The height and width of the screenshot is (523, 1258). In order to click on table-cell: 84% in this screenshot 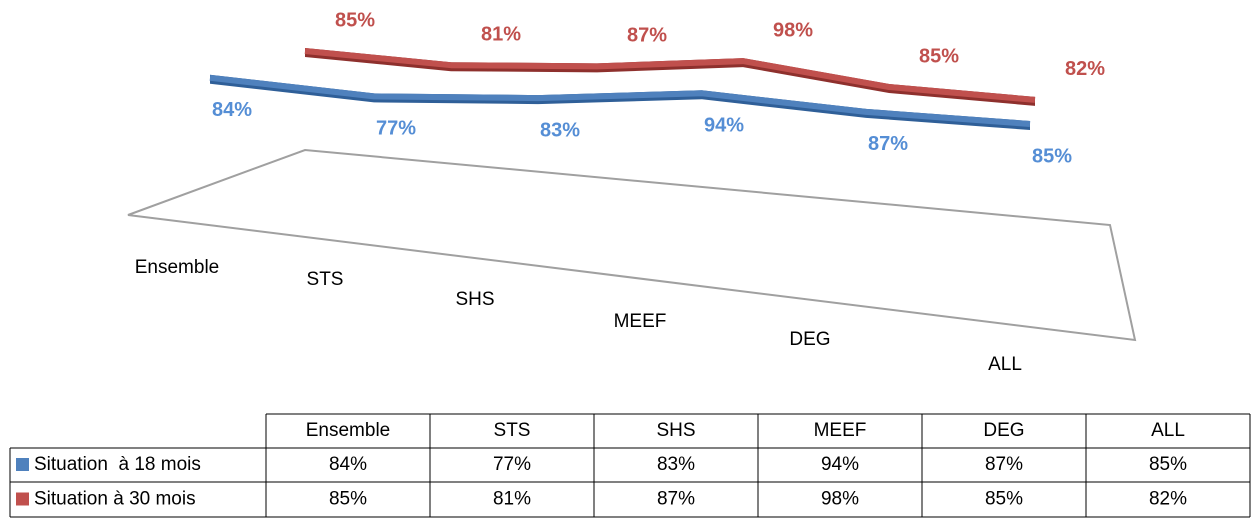, I will do `click(348, 464)`.